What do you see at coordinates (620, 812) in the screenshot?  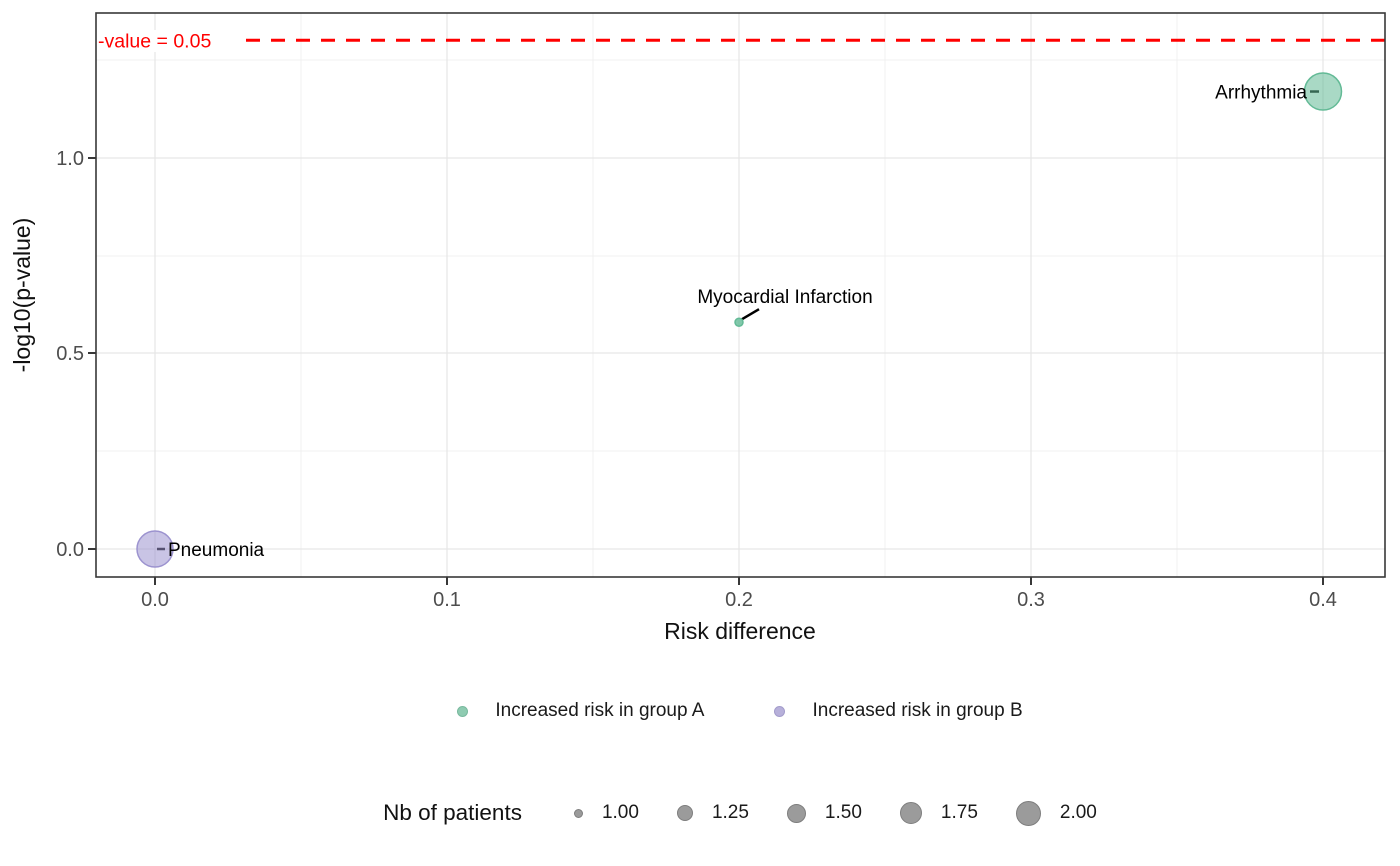 I see `size-legend-label: 1.00` at bounding box center [620, 812].